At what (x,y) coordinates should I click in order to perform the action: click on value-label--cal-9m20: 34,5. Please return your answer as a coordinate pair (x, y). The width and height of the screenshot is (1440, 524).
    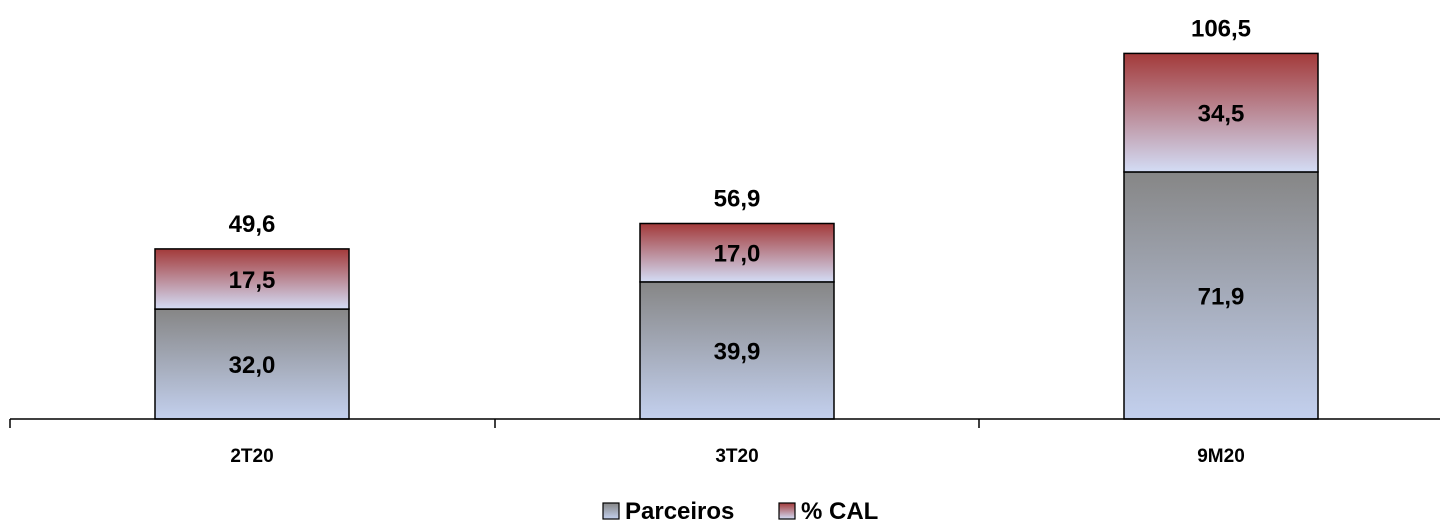
    Looking at the image, I should click on (1221, 114).